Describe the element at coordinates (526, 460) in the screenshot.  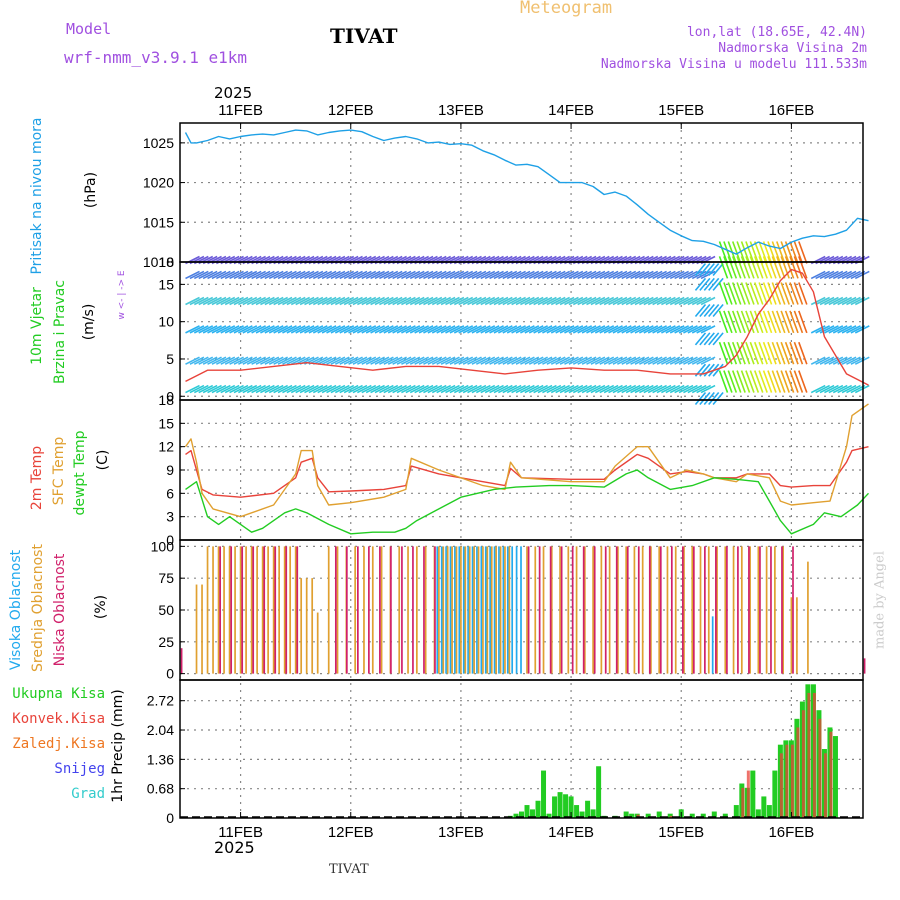
I see `series-line` at that location.